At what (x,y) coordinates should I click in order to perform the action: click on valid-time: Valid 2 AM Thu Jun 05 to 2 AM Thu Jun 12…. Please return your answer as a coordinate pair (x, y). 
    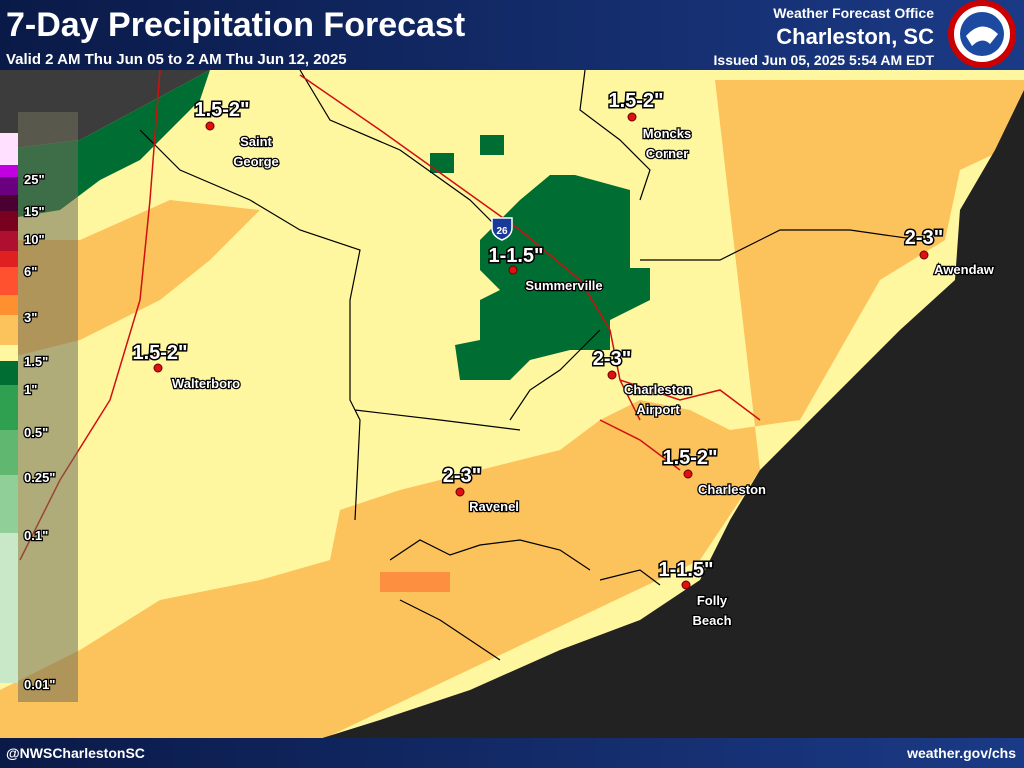
    Looking at the image, I should click on (176, 59).